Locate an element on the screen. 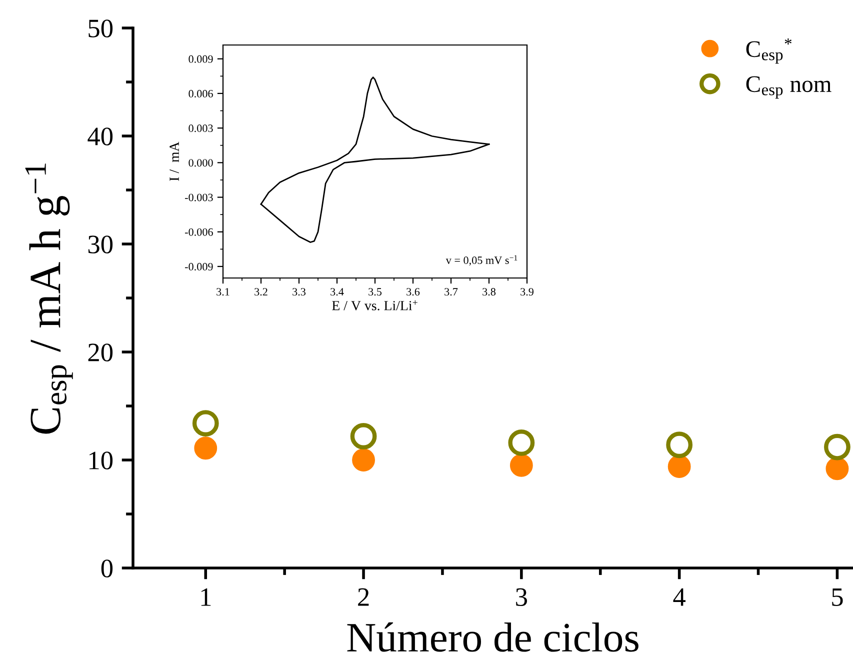  x-tick-label: 3.4 is located at coordinates (337, 292).